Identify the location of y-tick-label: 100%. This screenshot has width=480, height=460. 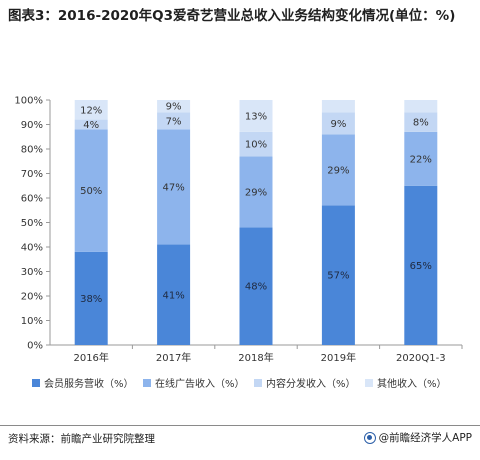
(28, 101).